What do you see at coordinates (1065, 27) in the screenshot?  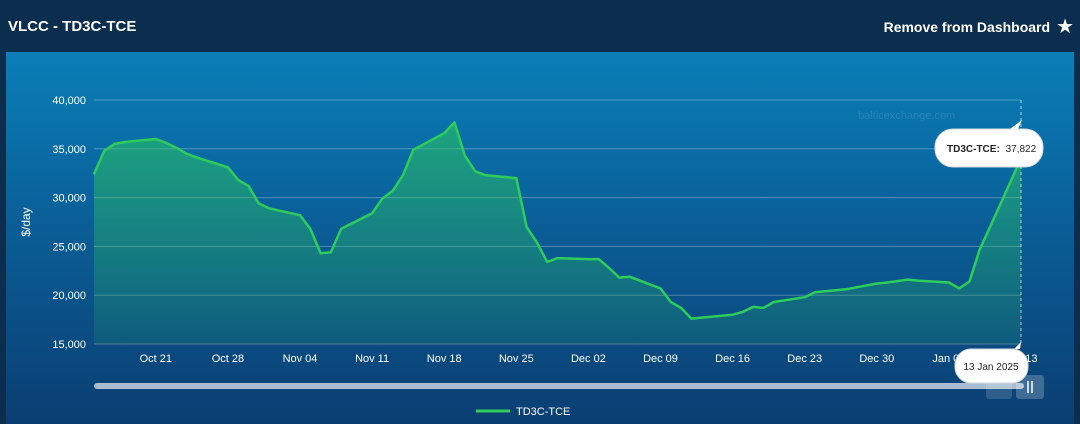 I see `star-icon: ★` at bounding box center [1065, 27].